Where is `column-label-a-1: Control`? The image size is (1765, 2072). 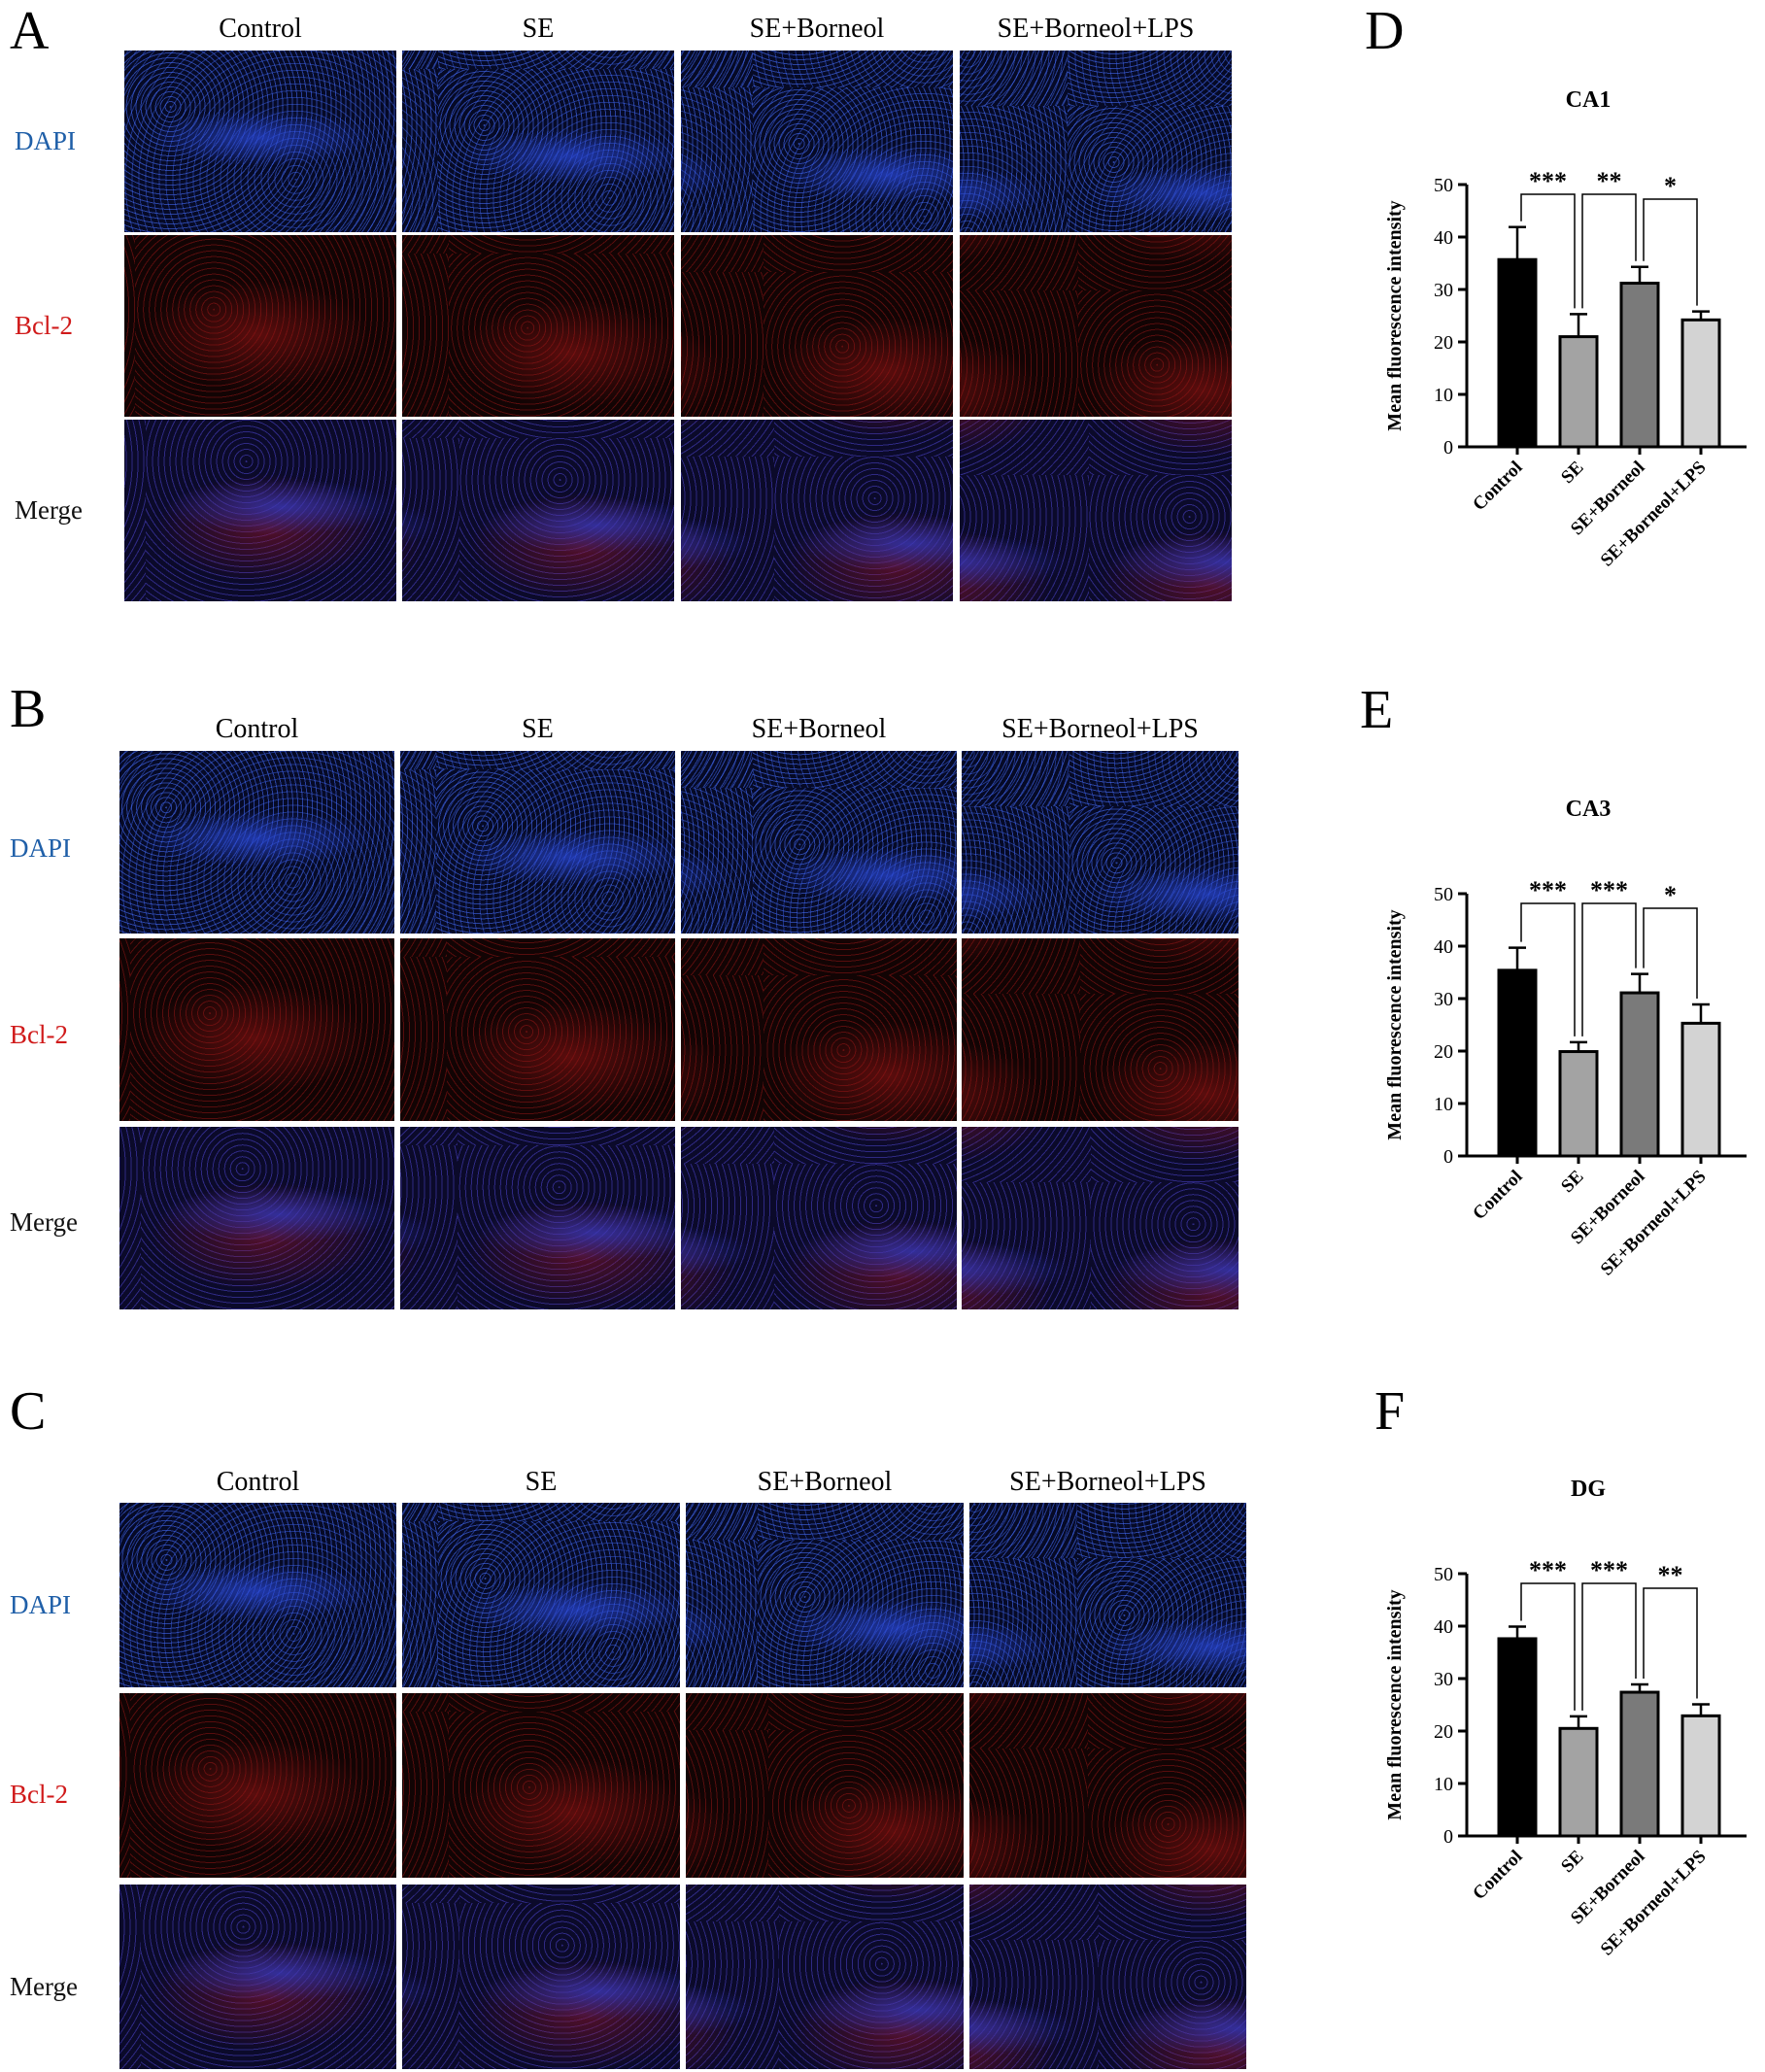 column-label-a-1: Control is located at coordinates (260, 29).